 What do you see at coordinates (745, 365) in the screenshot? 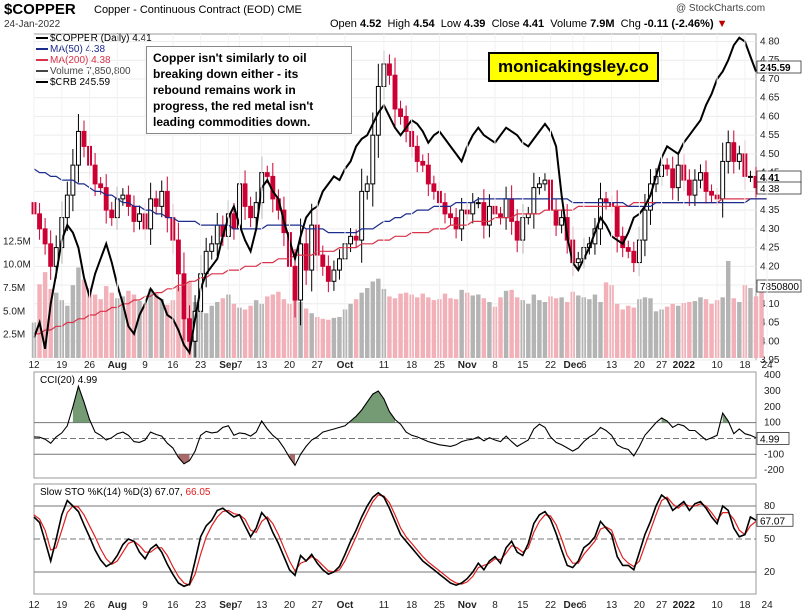
I see `x-tick-label: 18` at bounding box center [745, 365].